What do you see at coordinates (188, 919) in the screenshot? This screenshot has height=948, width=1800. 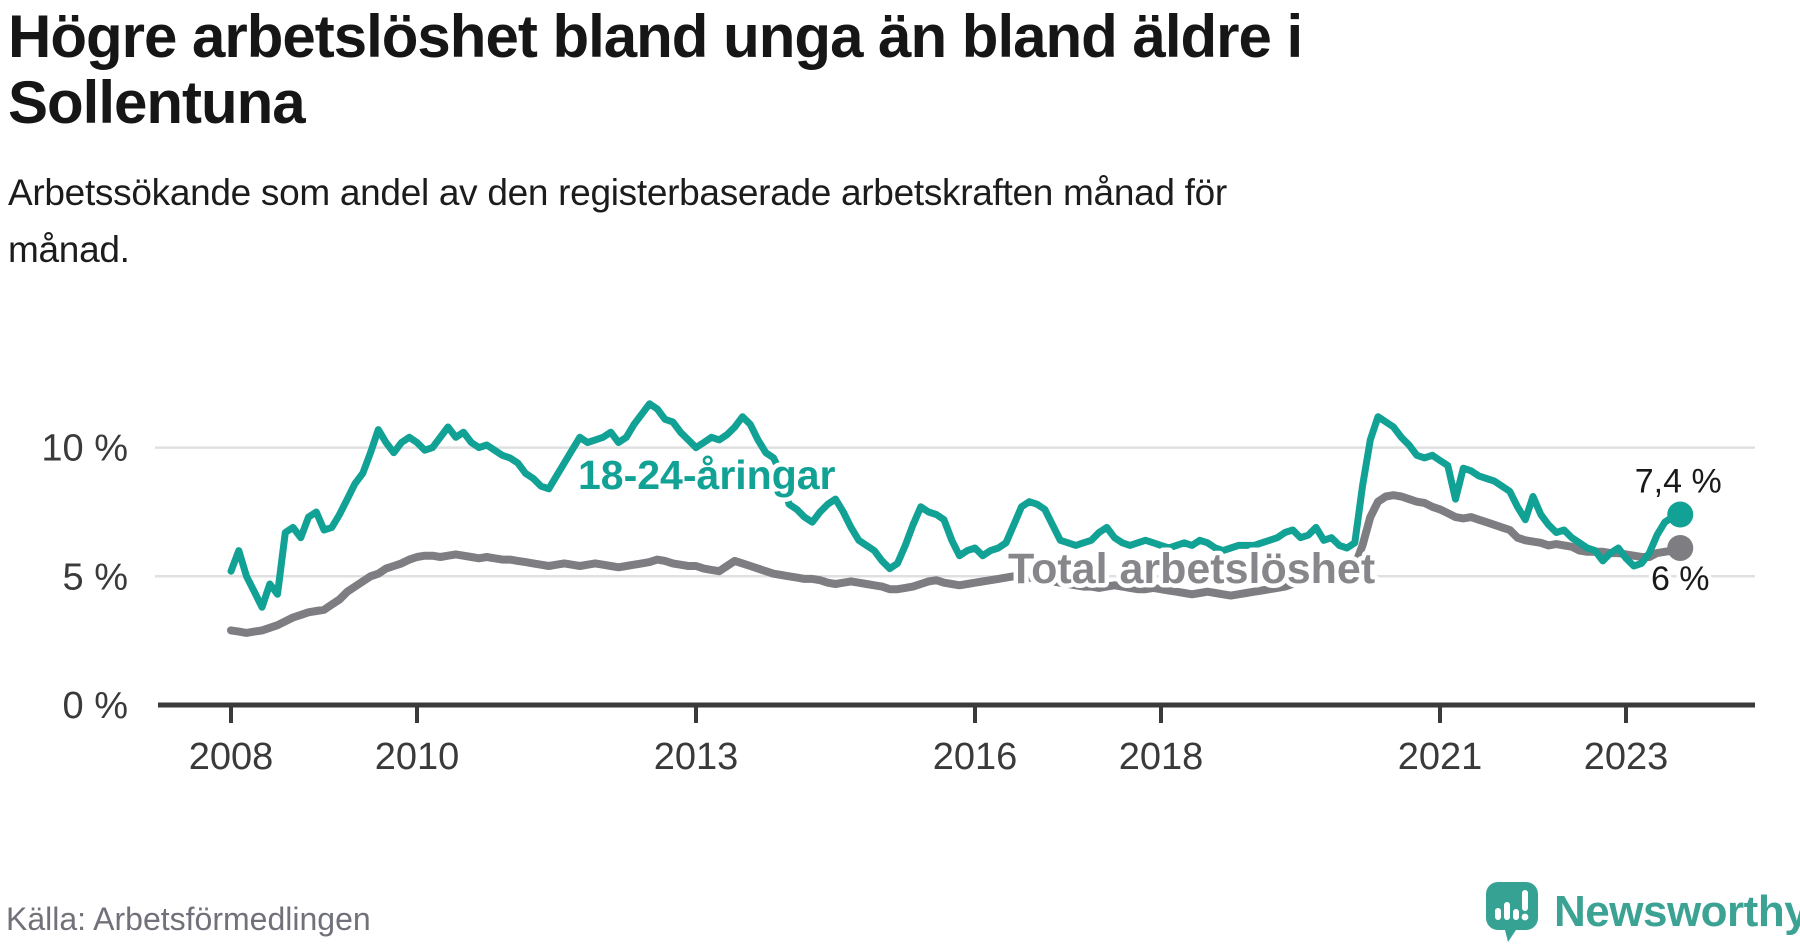 I see `source-note: Källa: Arbetsförmedlingen` at bounding box center [188, 919].